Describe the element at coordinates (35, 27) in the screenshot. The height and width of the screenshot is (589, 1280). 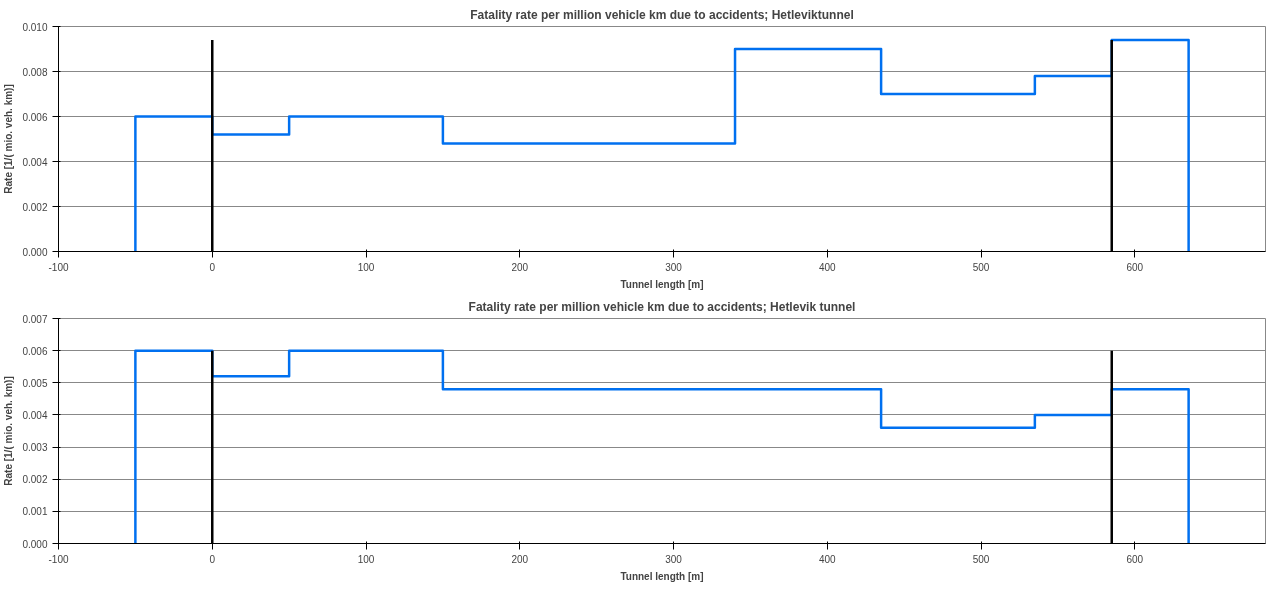
I see `y-tick-label: 0.010` at that location.